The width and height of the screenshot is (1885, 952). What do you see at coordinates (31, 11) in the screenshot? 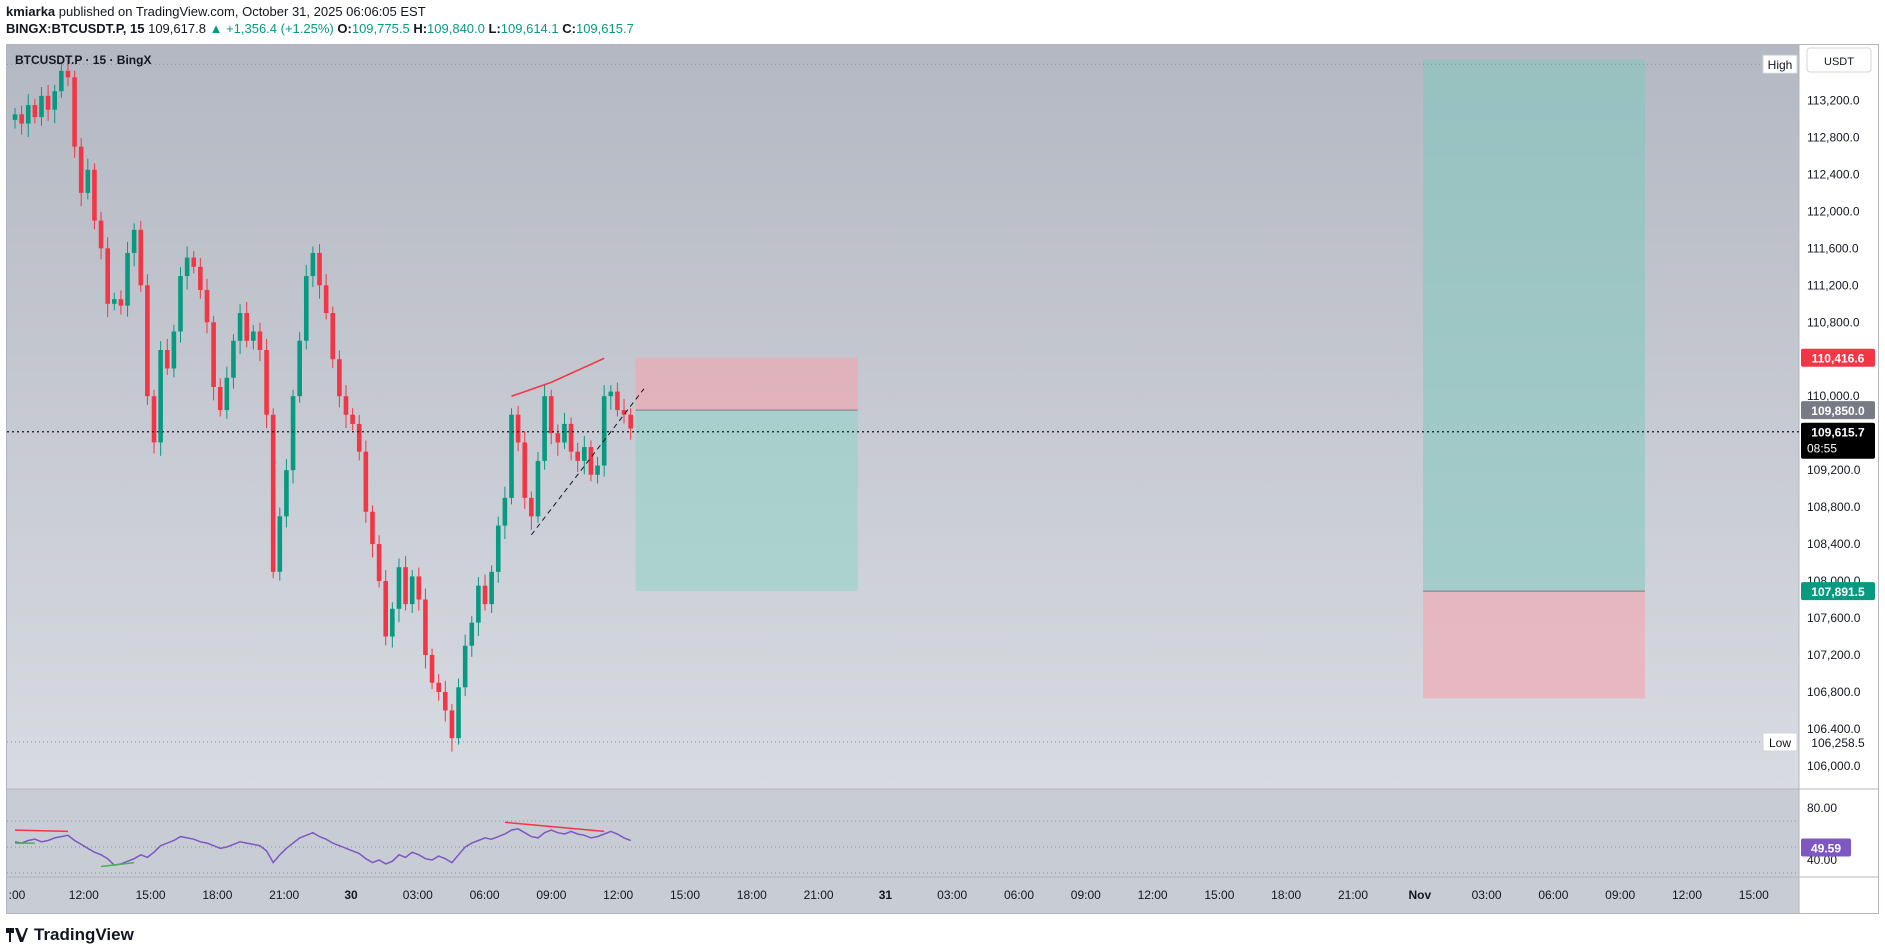
I see `author-name: kmiarka` at bounding box center [31, 11].